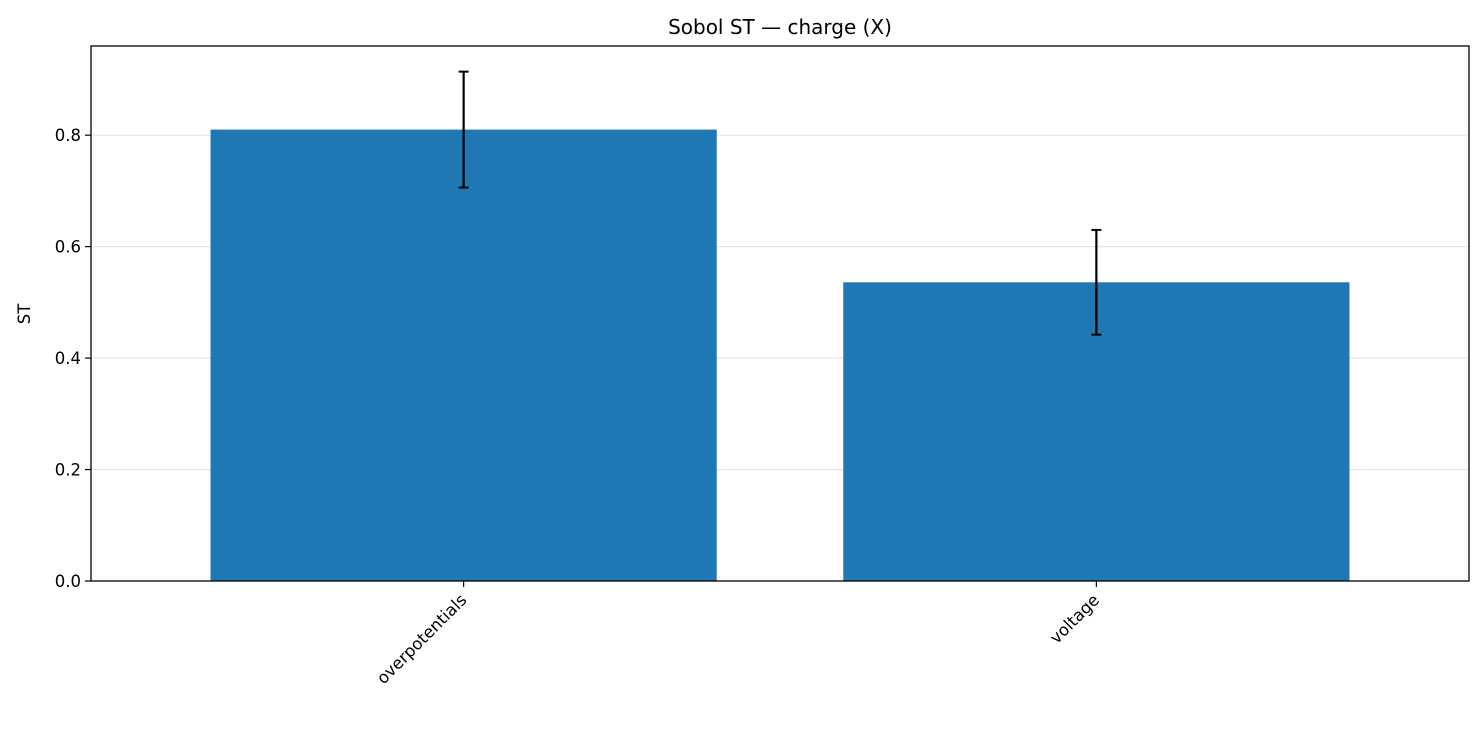 The image size is (1484, 732). I want to click on y-tick-label: 0.6, so click(68, 247).